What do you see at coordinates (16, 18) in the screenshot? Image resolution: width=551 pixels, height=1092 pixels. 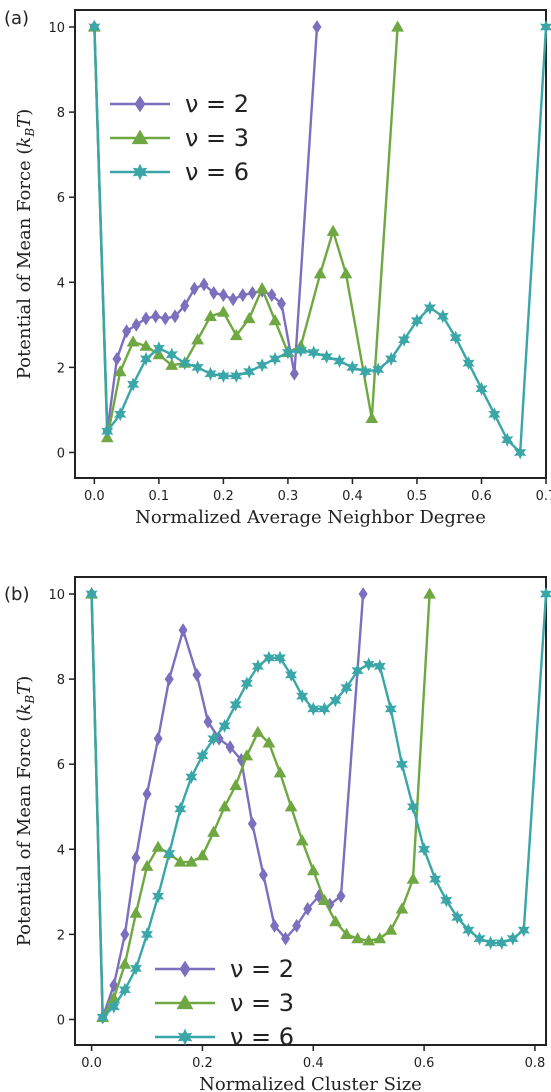 I see `panel-label: (a)` at bounding box center [16, 18].